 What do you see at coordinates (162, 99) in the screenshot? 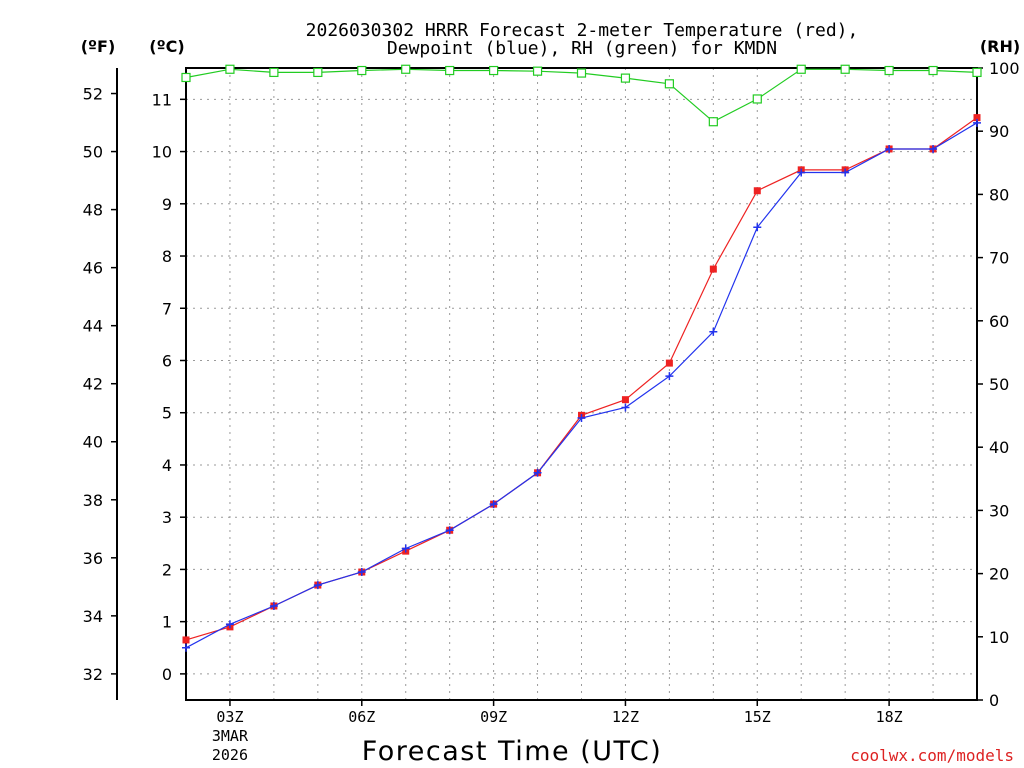
I see `celsius-tick-label: 11` at bounding box center [162, 99].